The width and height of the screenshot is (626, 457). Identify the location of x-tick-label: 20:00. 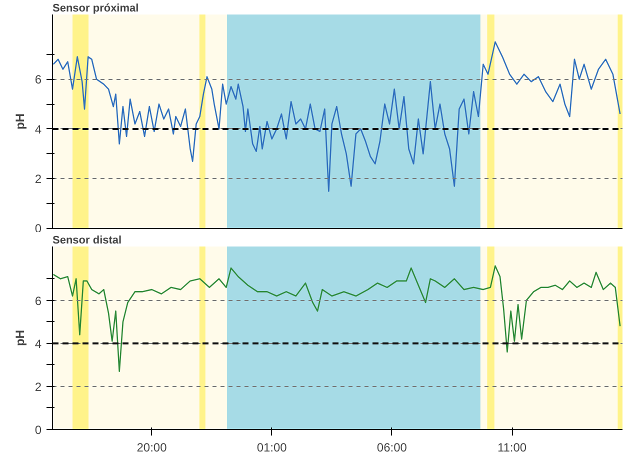
(152, 447).